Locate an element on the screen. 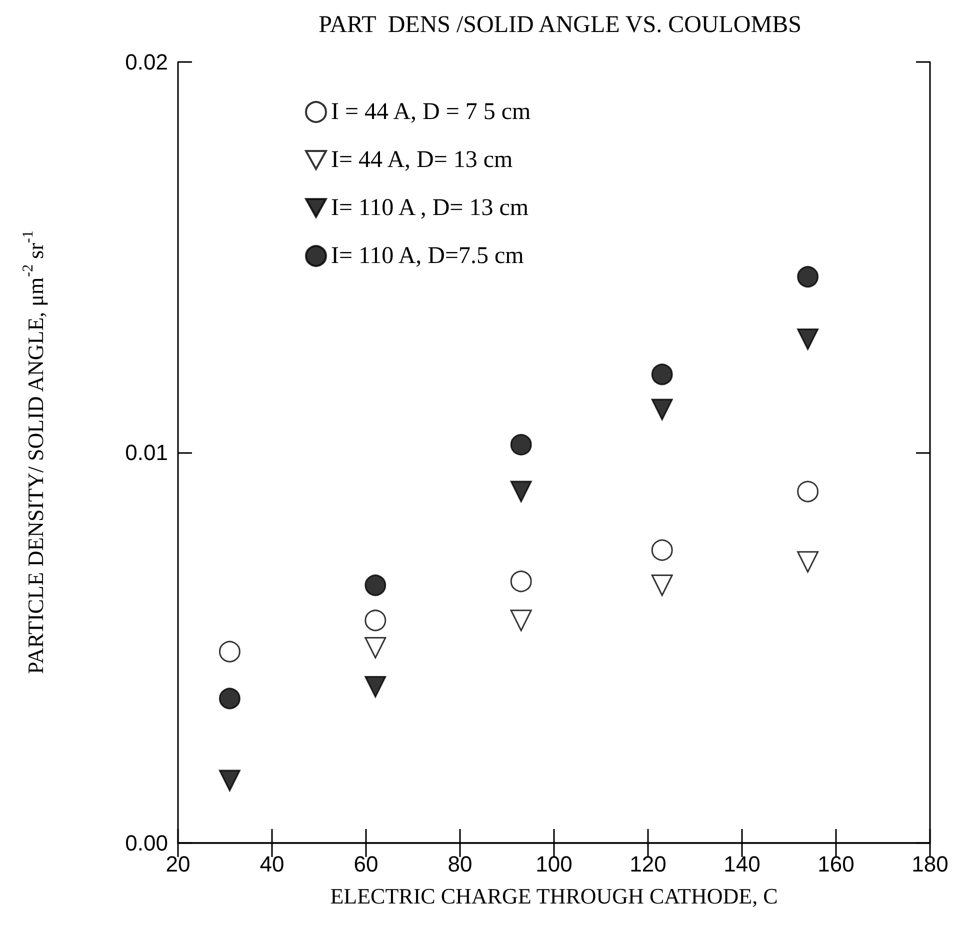 This screenshot has width=960, height=930. x-axis-title: ELECTRIC CHARGE THROUGH CATHODE, C is located at coordinates (554, 896).